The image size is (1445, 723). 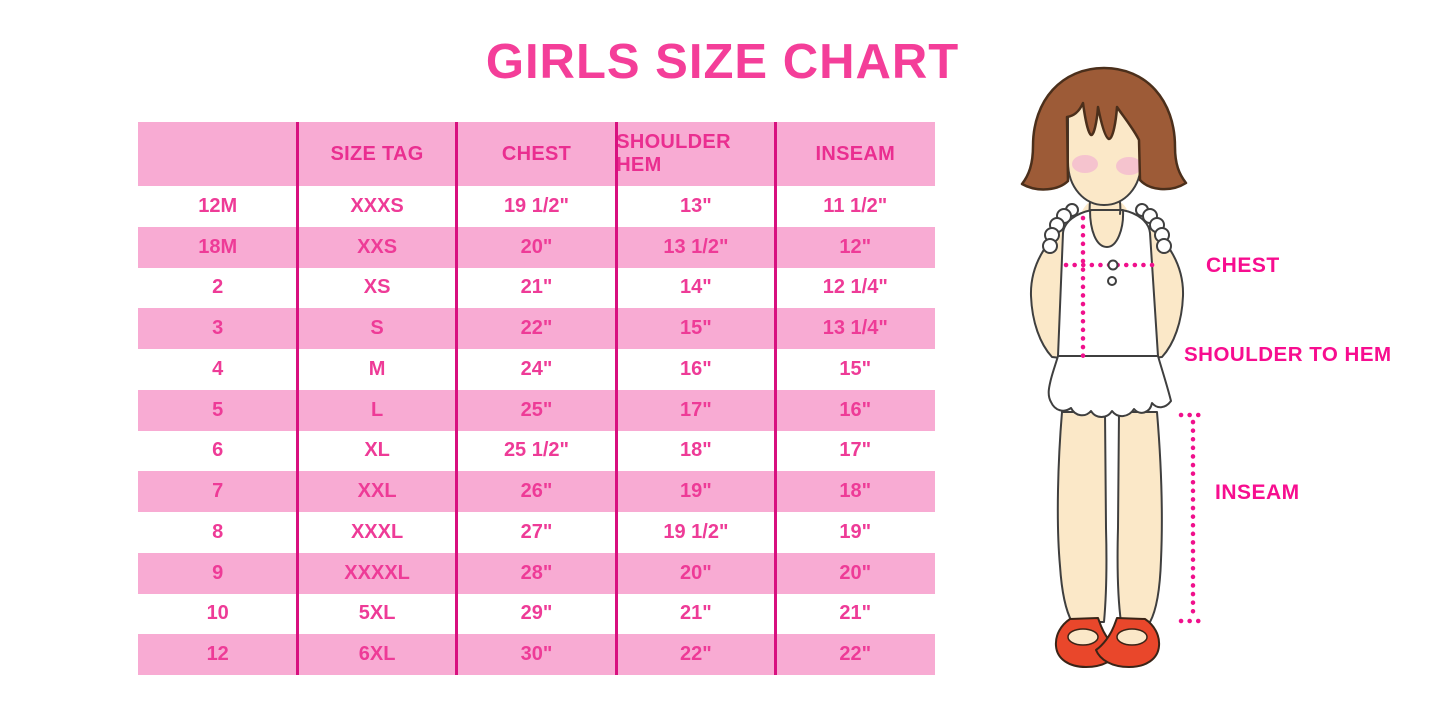 I want to click on top-buttons, so click(x=1113, y=272).